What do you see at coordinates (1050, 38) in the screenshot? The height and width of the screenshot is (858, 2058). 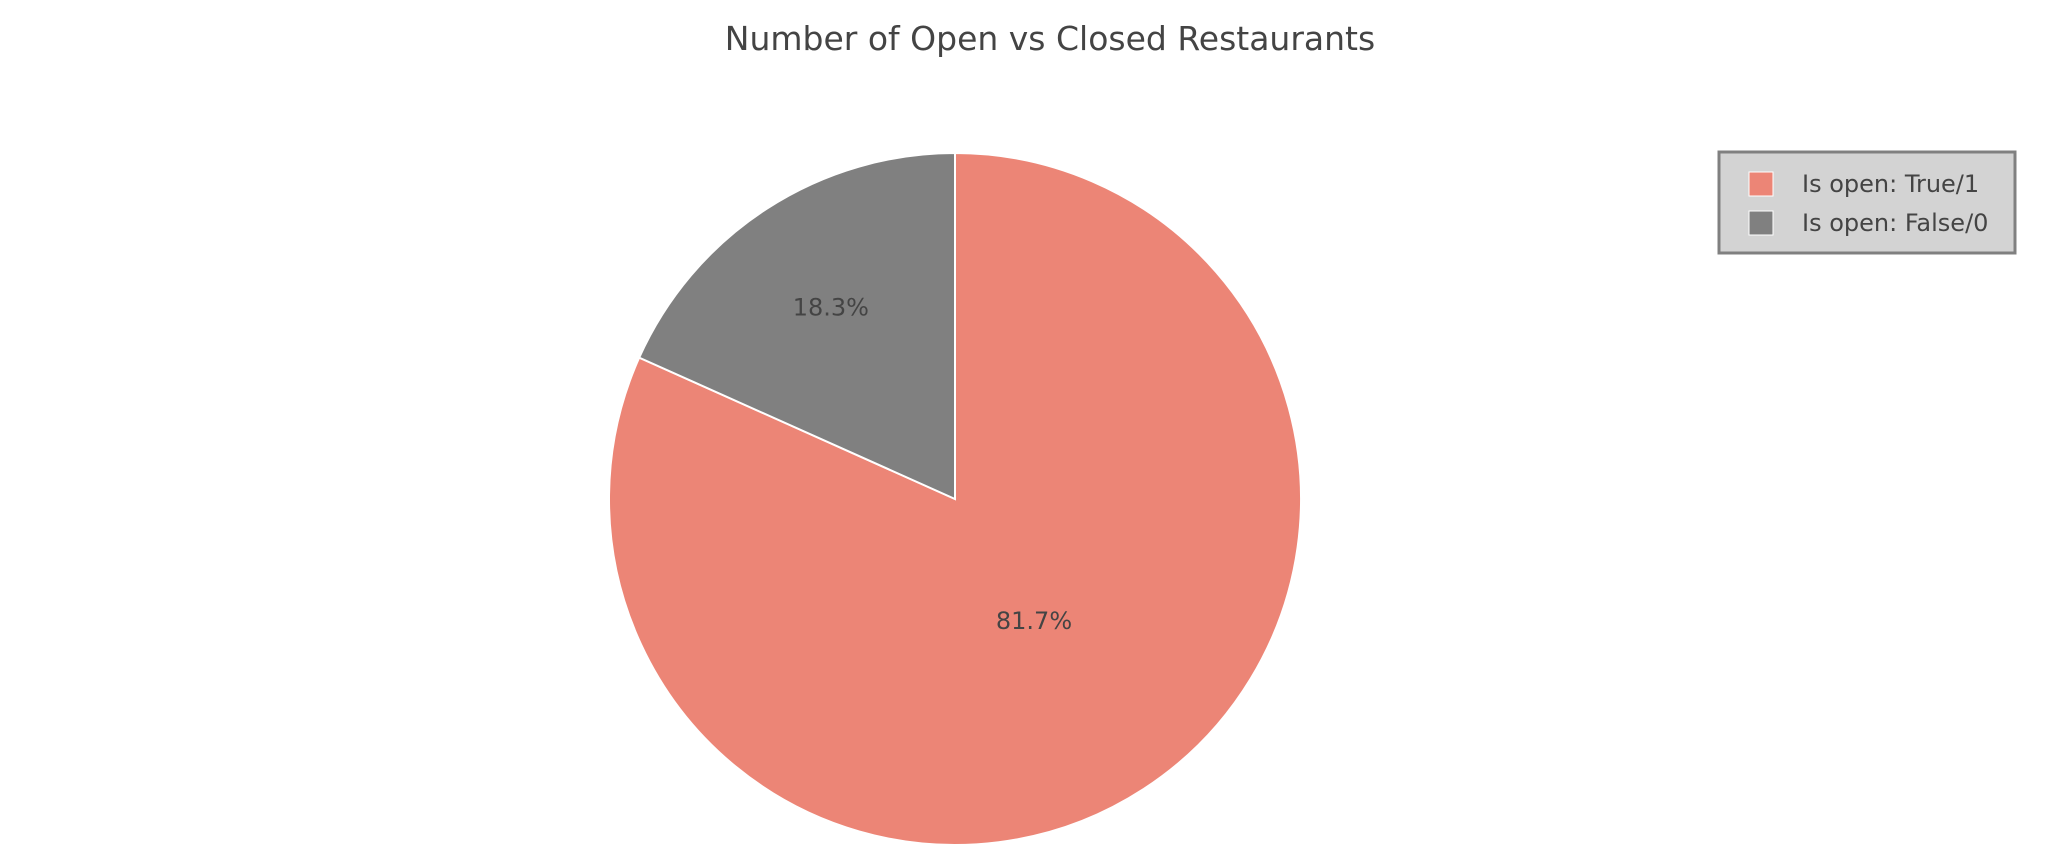 I see `chart-title: Number of Open vs Closed Restaurants` at bounding box center [1050, 38].